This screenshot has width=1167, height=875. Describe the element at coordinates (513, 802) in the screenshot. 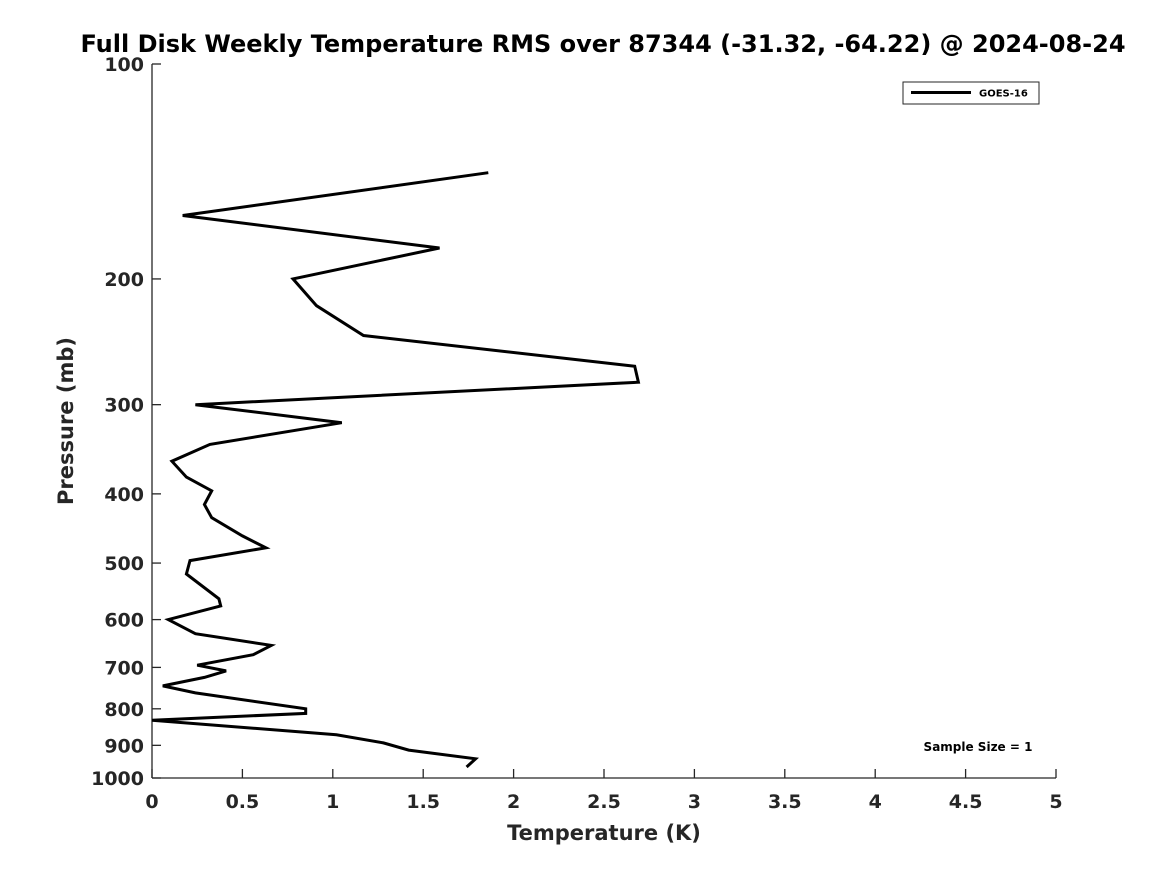

I see `x-tick-label: 2` at that location.